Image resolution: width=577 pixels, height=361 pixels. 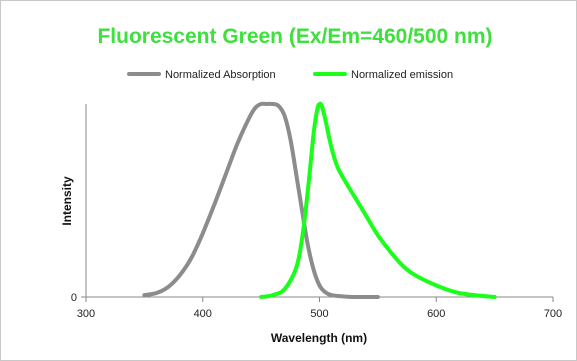 What do you see at coordinates (220, 75) in the screenshot?
I see `legend-label-absorption-line: Normalized Absorption` at bounding box center [220, 75].